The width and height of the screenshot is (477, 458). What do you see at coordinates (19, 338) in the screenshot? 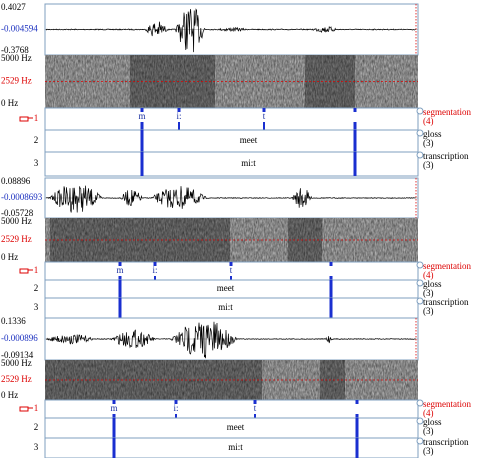
I see `waveform-mid: -0.000896` at bounding box center [19, 338].